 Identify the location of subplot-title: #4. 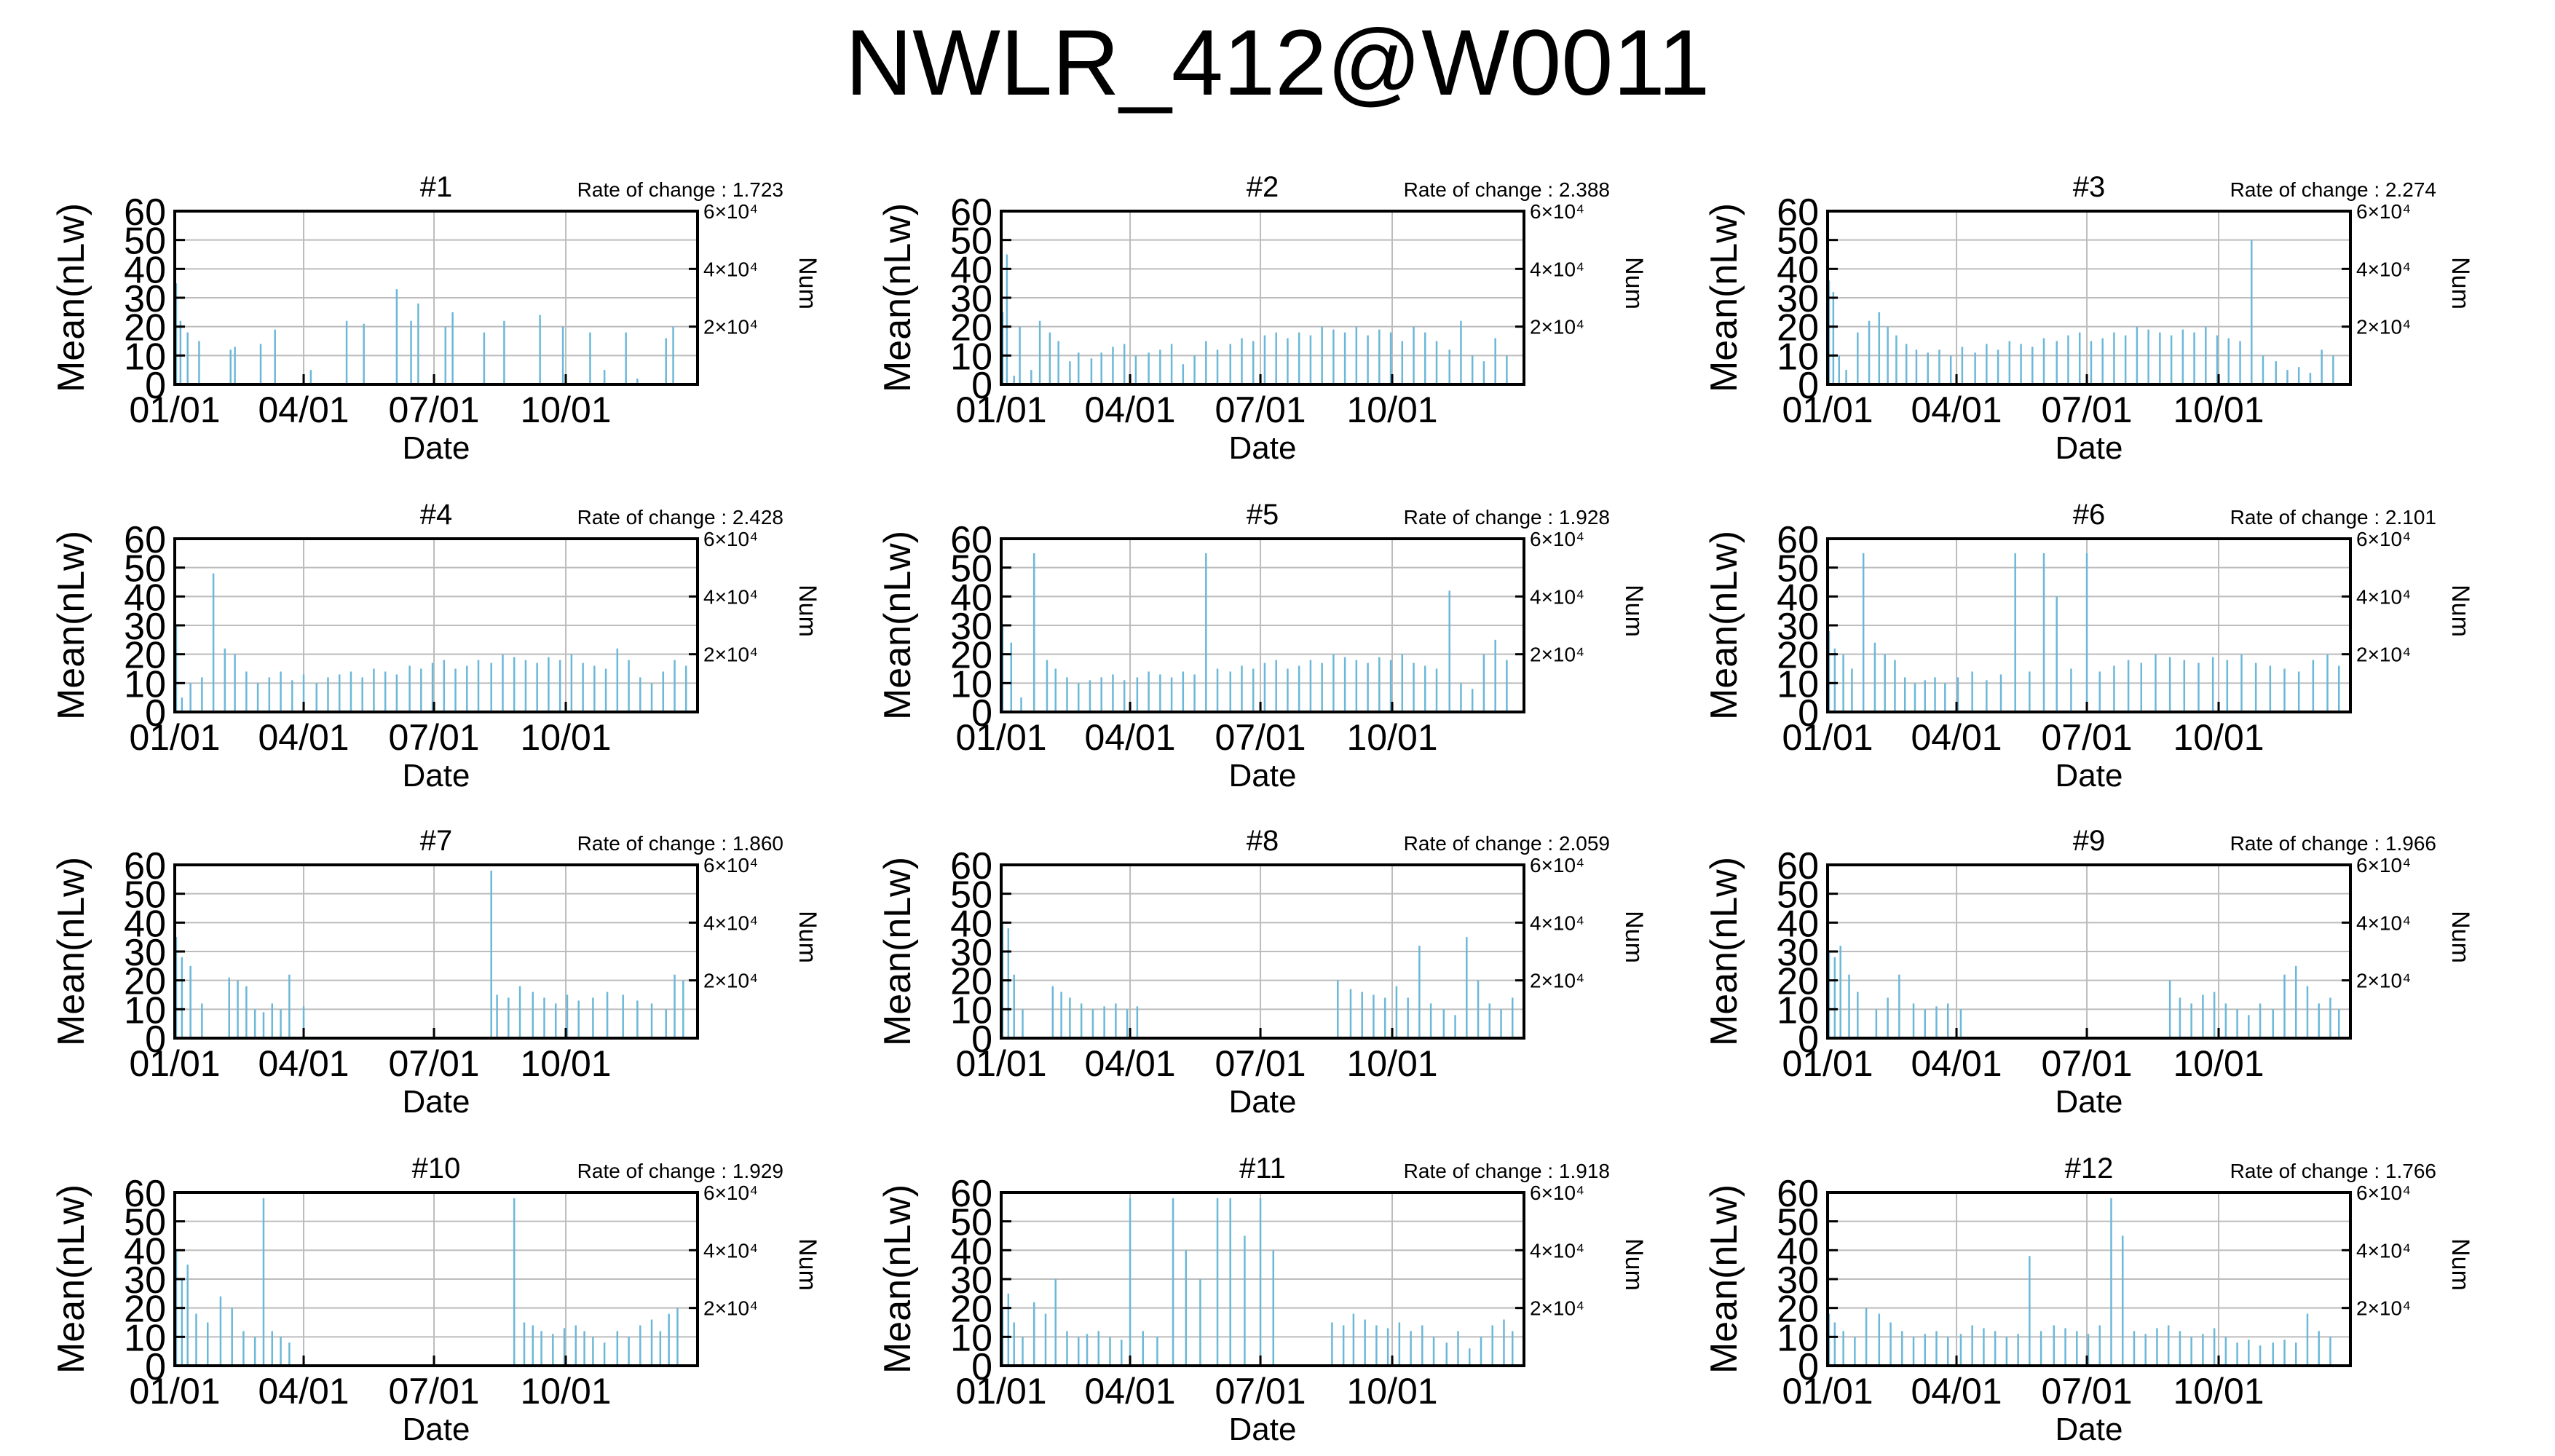
(436, 515).